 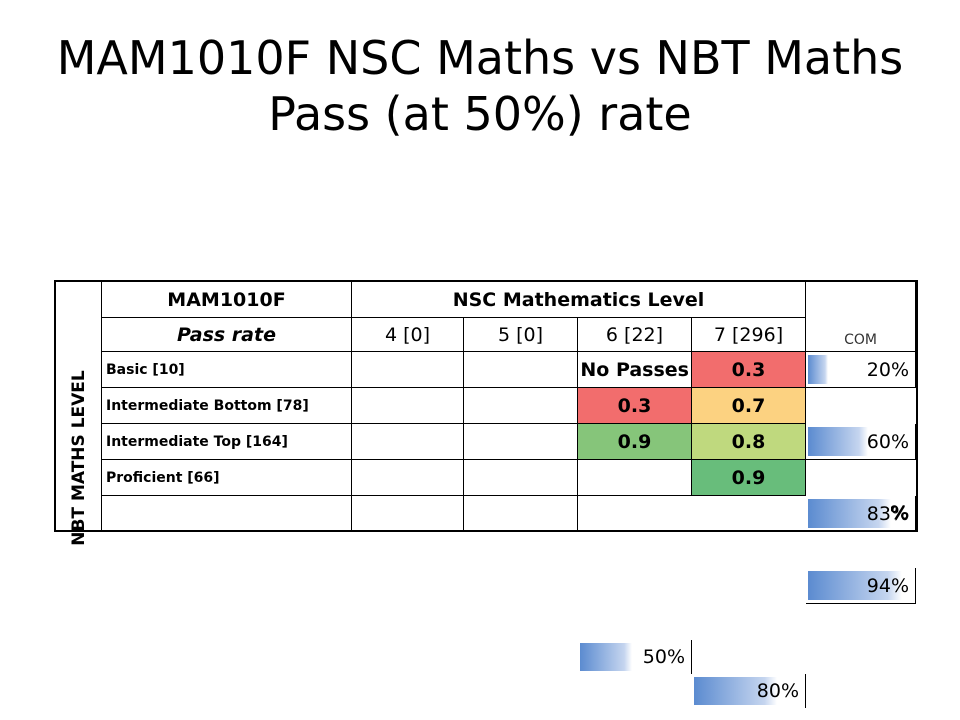 I want to click on row-label-intermediate-top: Intermediate Top [164], so click(x=227, y=442).